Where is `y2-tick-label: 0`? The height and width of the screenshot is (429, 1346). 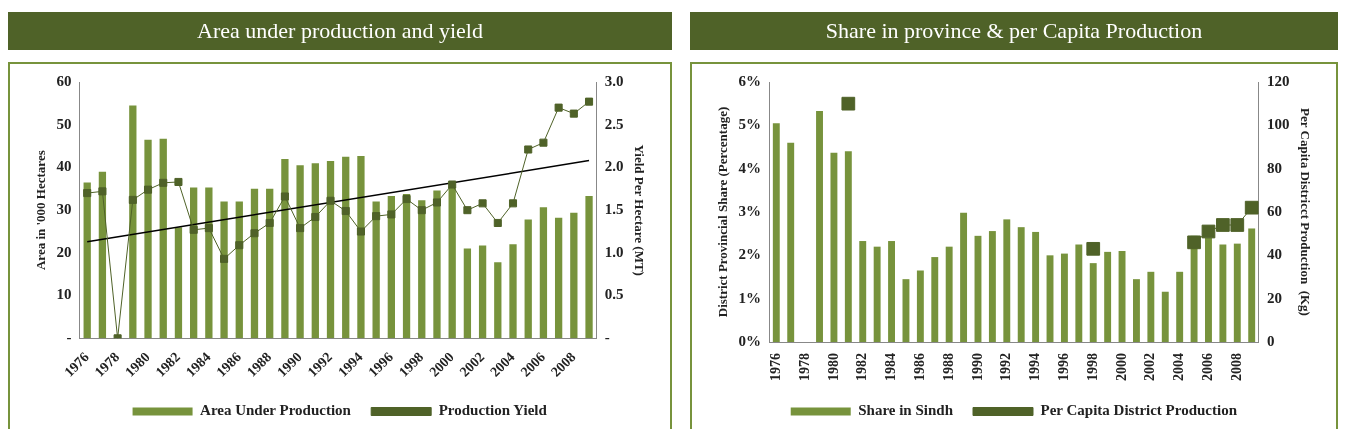 y2-tick-label: 0 is located at coordinates (1270, 340).